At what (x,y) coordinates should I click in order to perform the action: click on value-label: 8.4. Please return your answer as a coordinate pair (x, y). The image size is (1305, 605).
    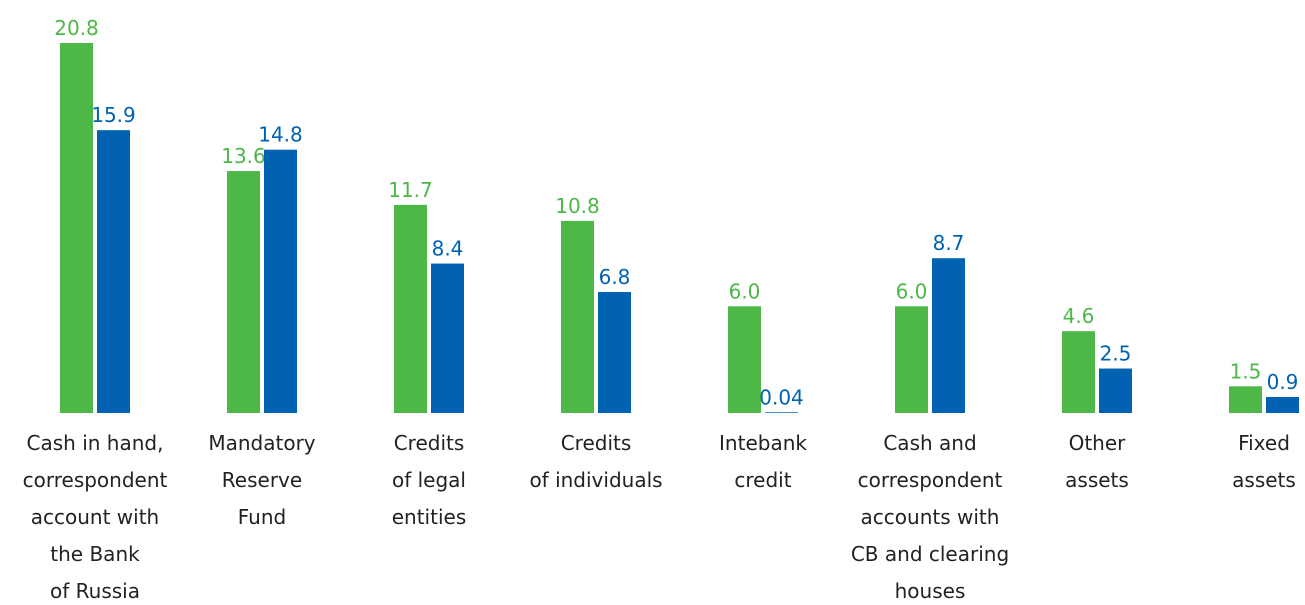
    Looking at the image, I should click on (448, 249).